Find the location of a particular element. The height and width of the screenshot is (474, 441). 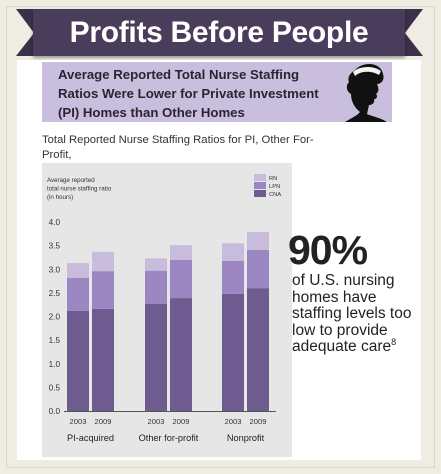

banner-fold-right is located at coordinates (414, 32).